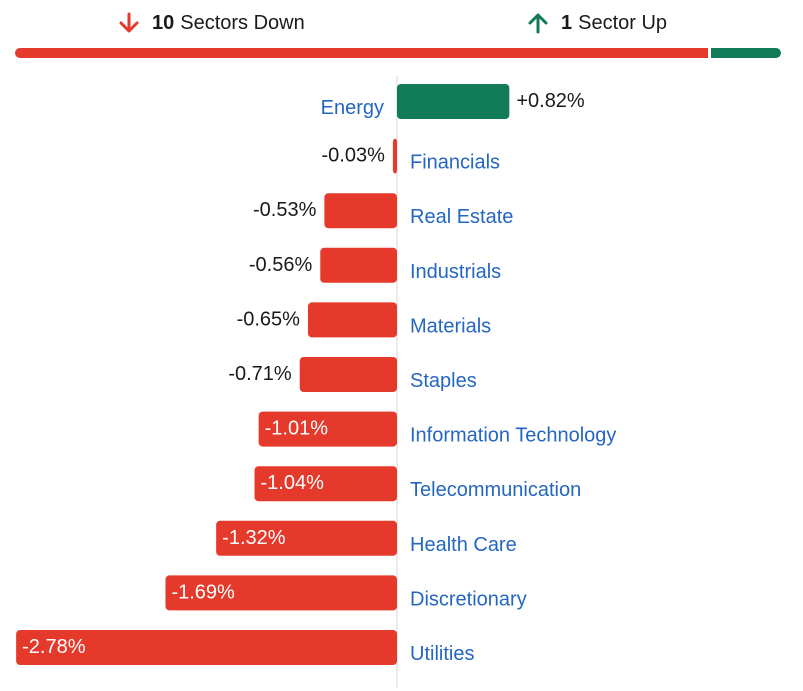  I want to click on value-label-energy: +0.82%, so click(550, 101).